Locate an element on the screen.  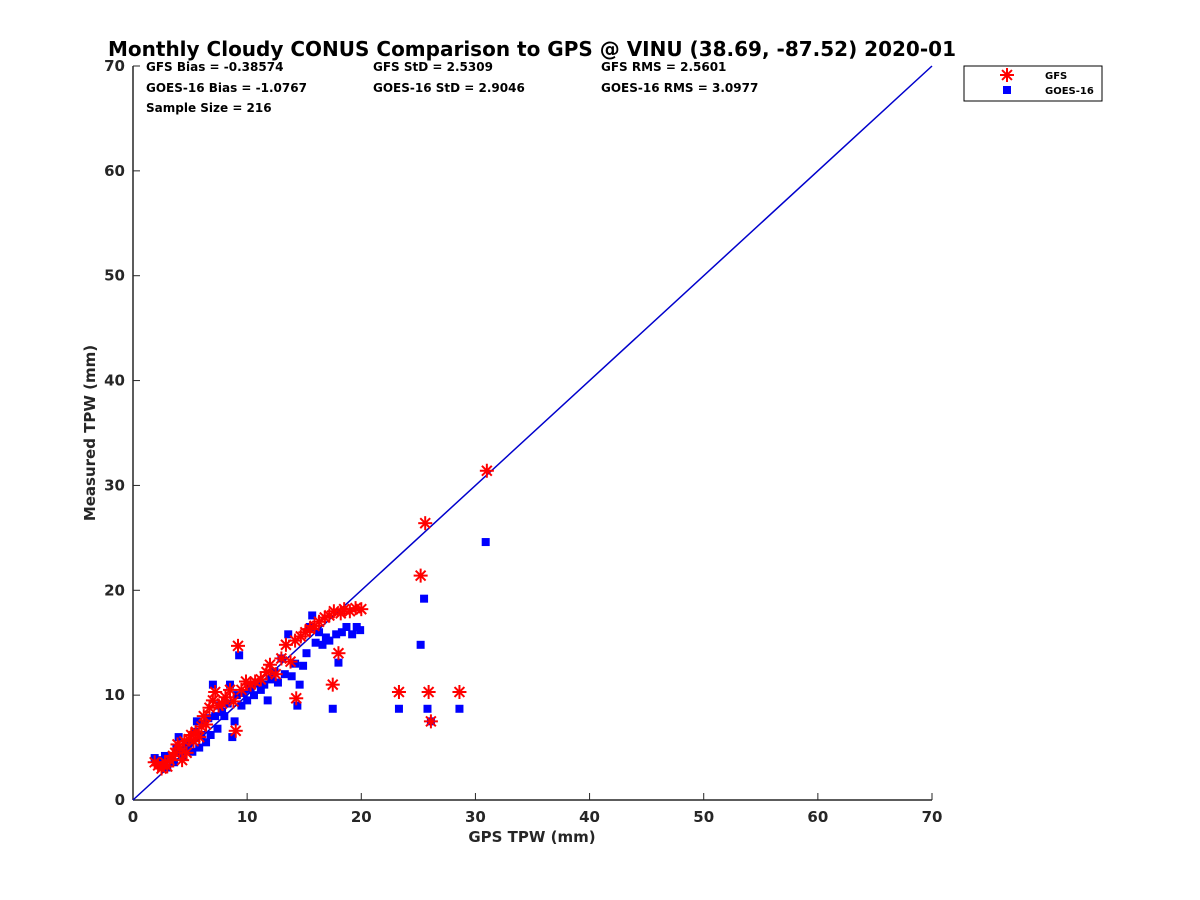
y-tick-label: 10 is located at coordinates (114, 695).